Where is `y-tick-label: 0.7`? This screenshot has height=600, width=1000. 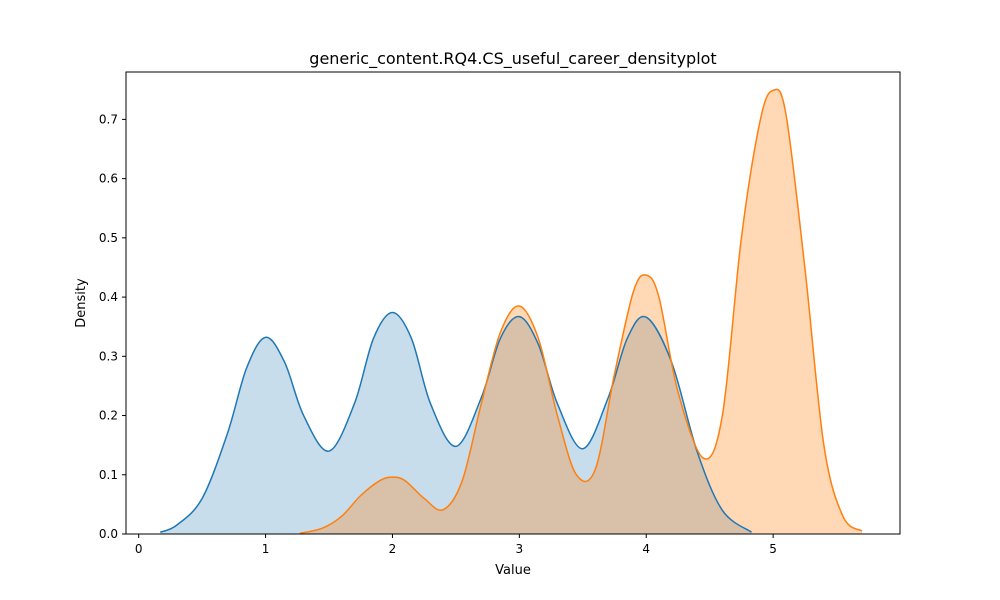
y-tick-label: 0.7 is located at coordinates (108, 119).